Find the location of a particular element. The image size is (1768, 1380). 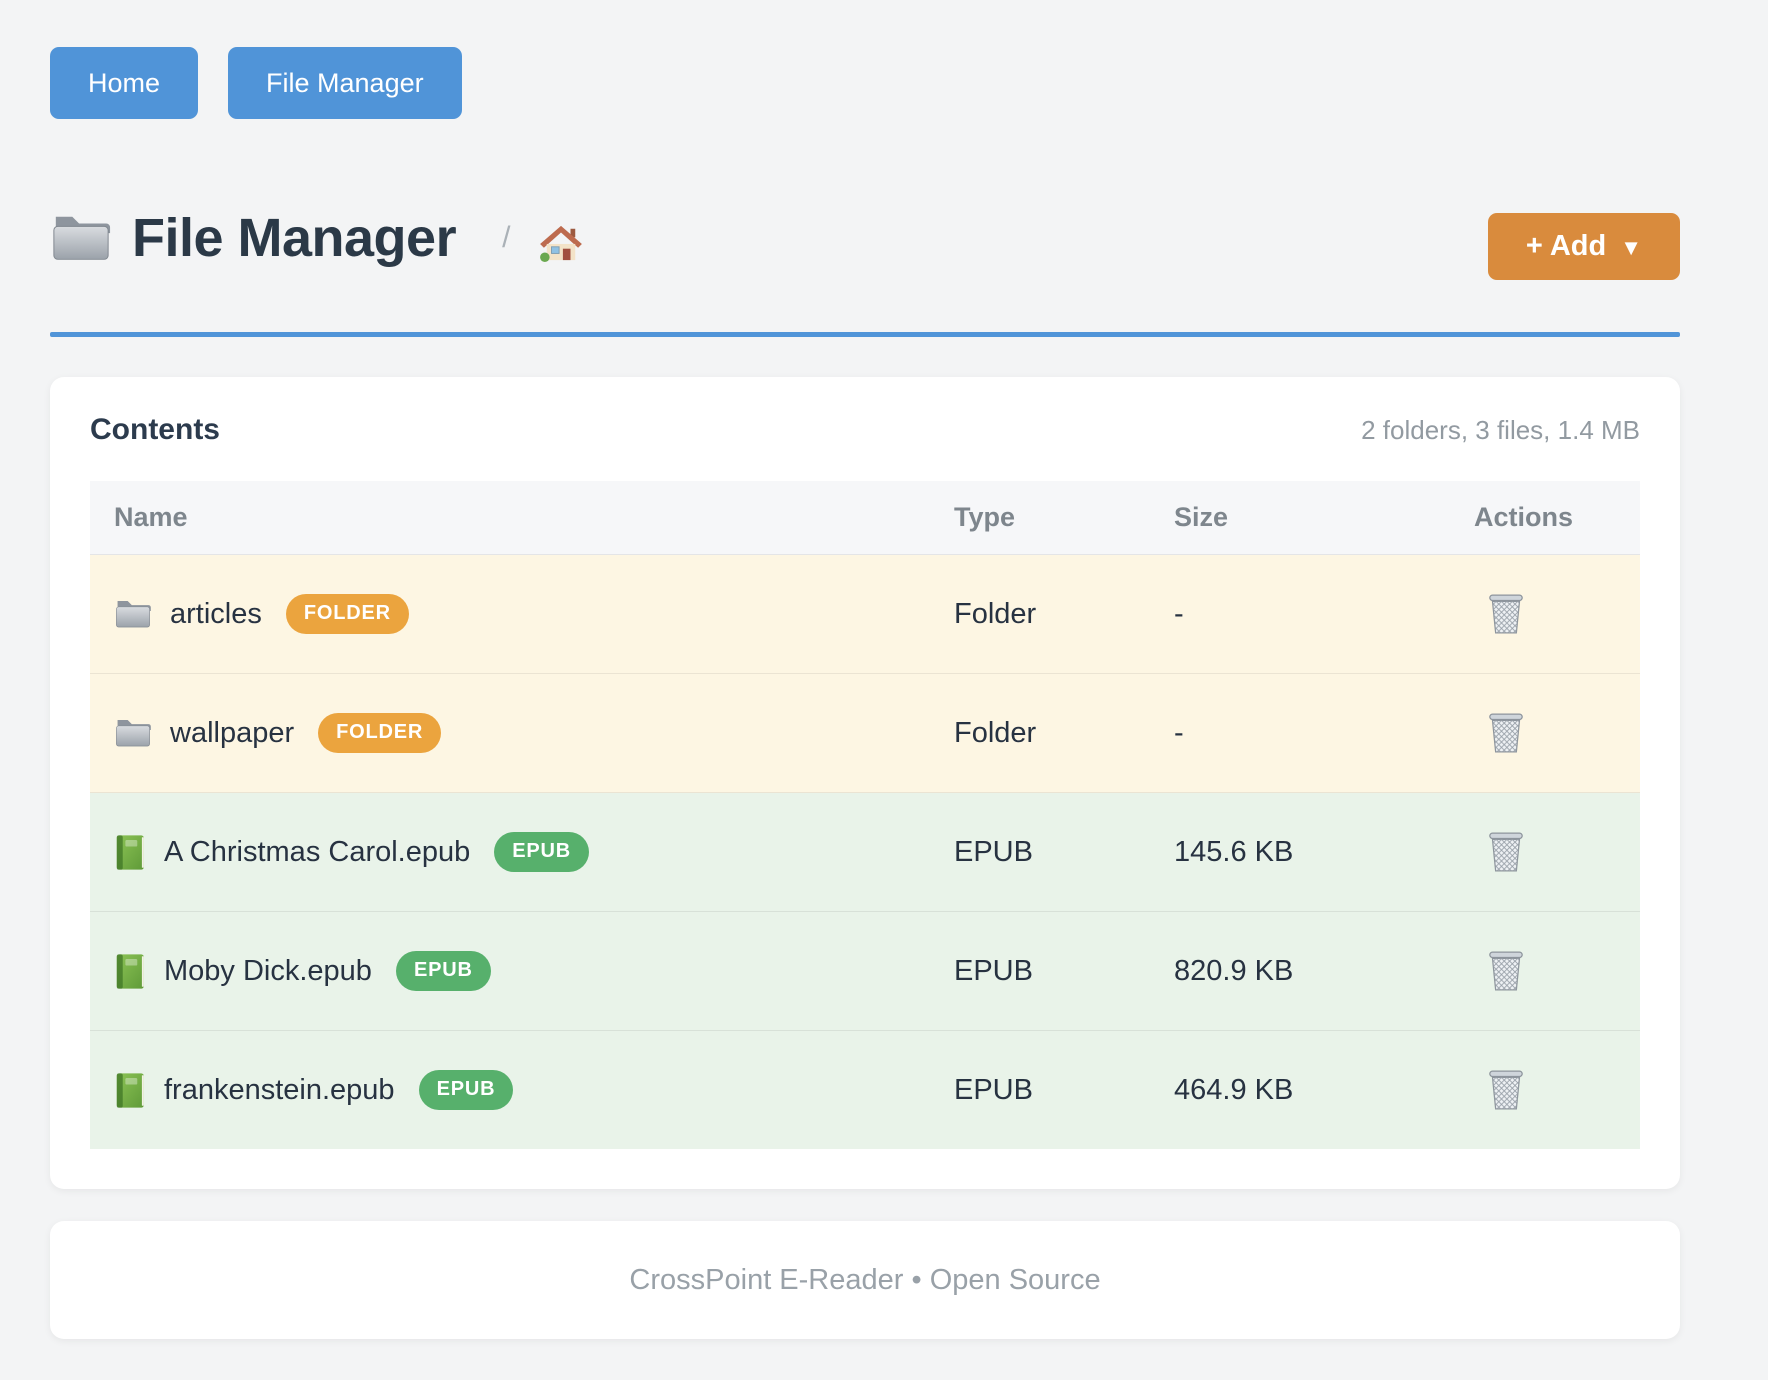

contents-card-header: Contents 2 folders, 3 files, 1.4 MB is located at coordinates (865, 430).